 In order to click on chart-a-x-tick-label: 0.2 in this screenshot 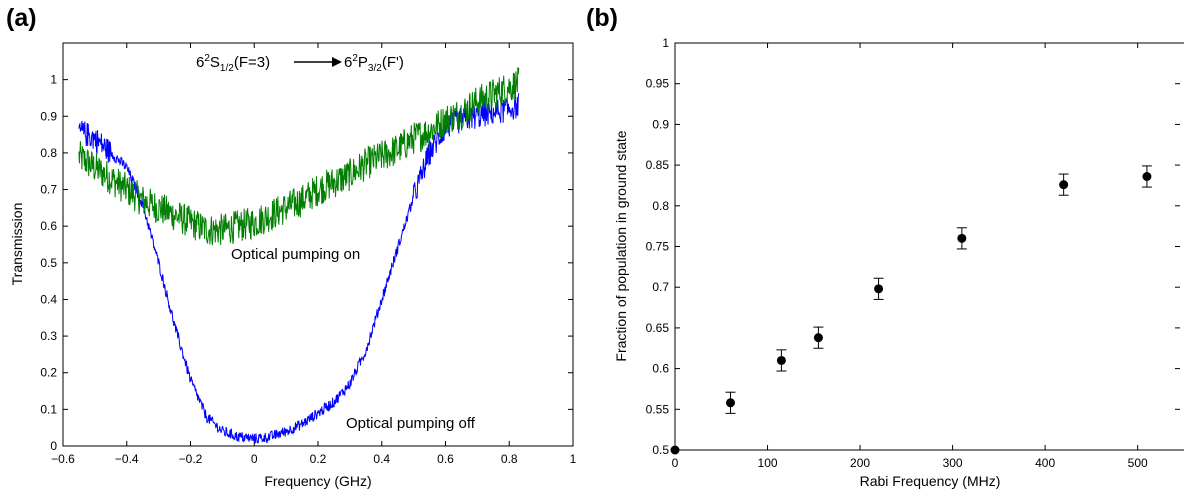, I will do `click(318, 459)`.